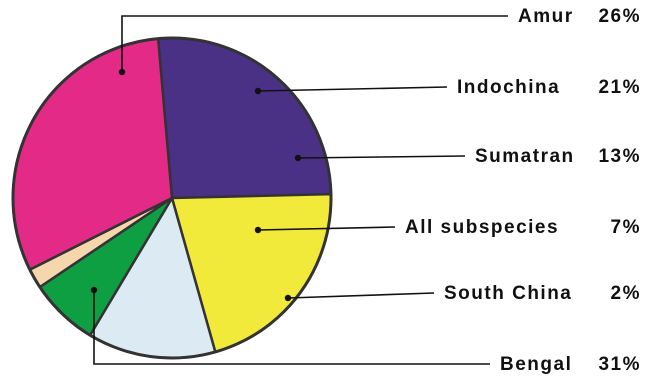 This screenshot has width=651, height=383. What do you see at coordinates (482, 227) in the screenshot?
I see `slice-label-all-subspecies: All subspecies` at bounding box center [482, 227].